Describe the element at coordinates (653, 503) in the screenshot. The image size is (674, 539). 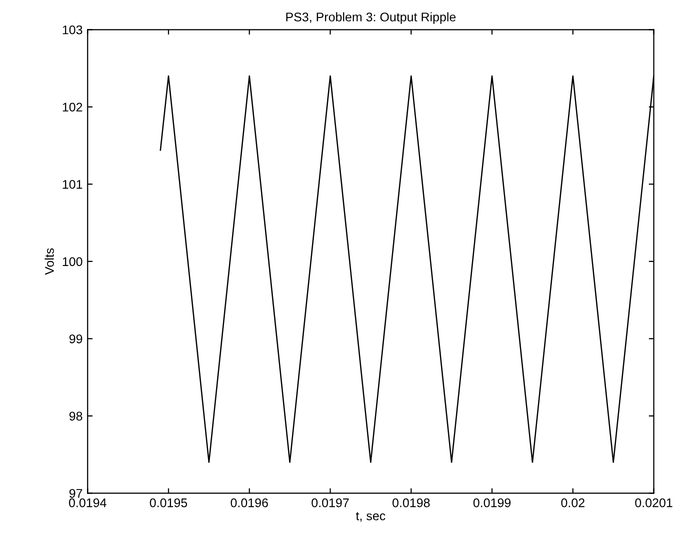
I see `x-tick-label: 0.0201` at that location.